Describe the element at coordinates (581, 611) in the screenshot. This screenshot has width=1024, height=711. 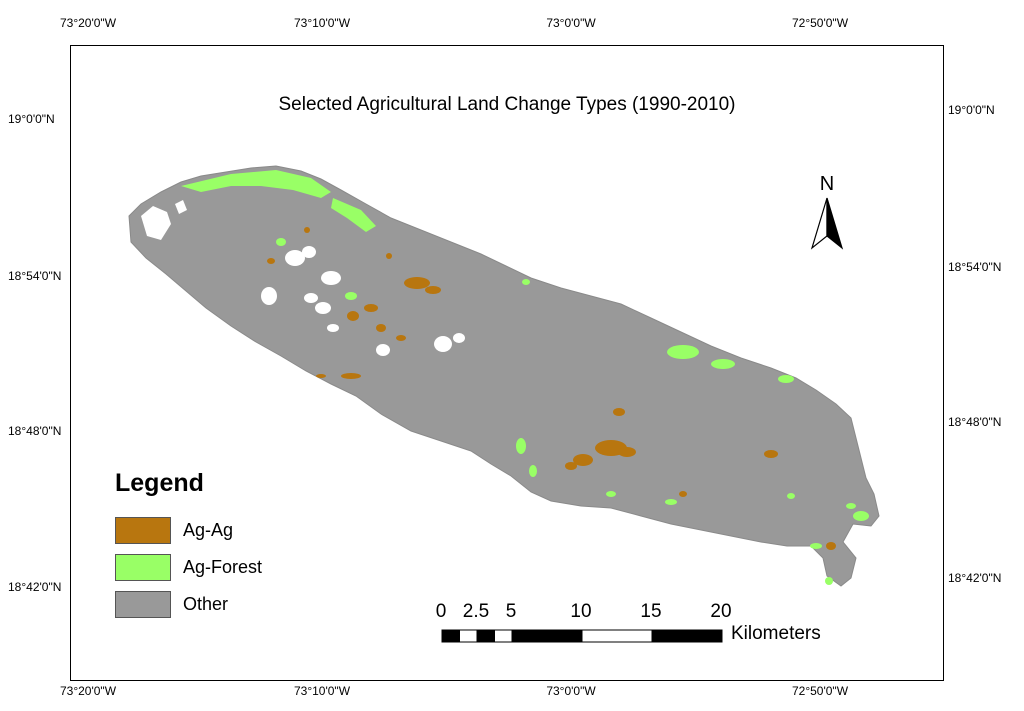
I see `scale-label-10: 10` at that location.